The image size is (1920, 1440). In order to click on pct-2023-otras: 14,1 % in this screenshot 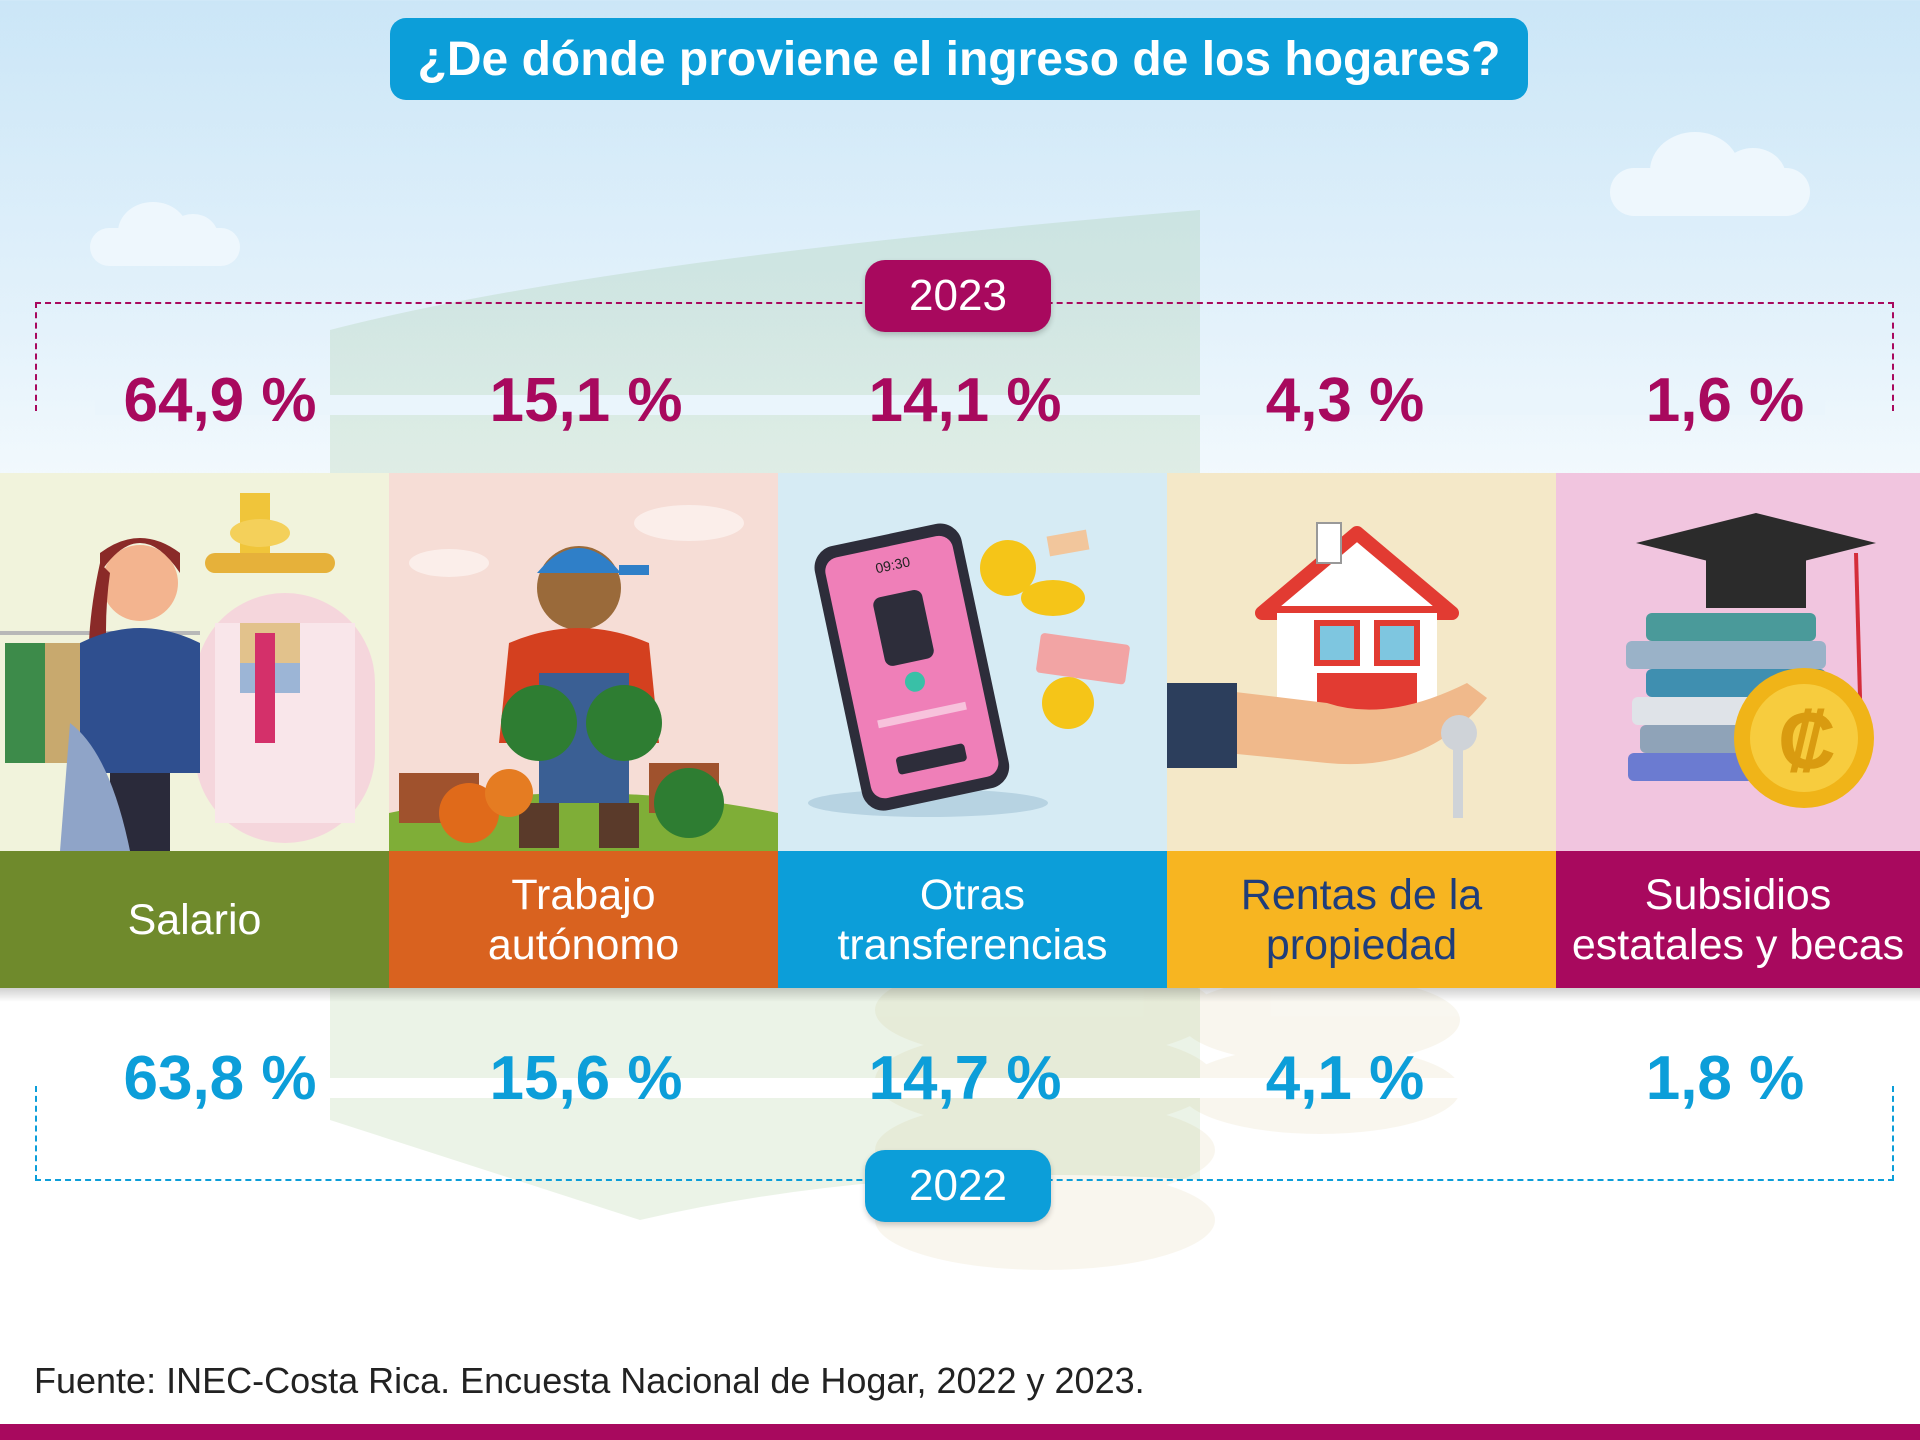, I will do `click(965, 400)`.